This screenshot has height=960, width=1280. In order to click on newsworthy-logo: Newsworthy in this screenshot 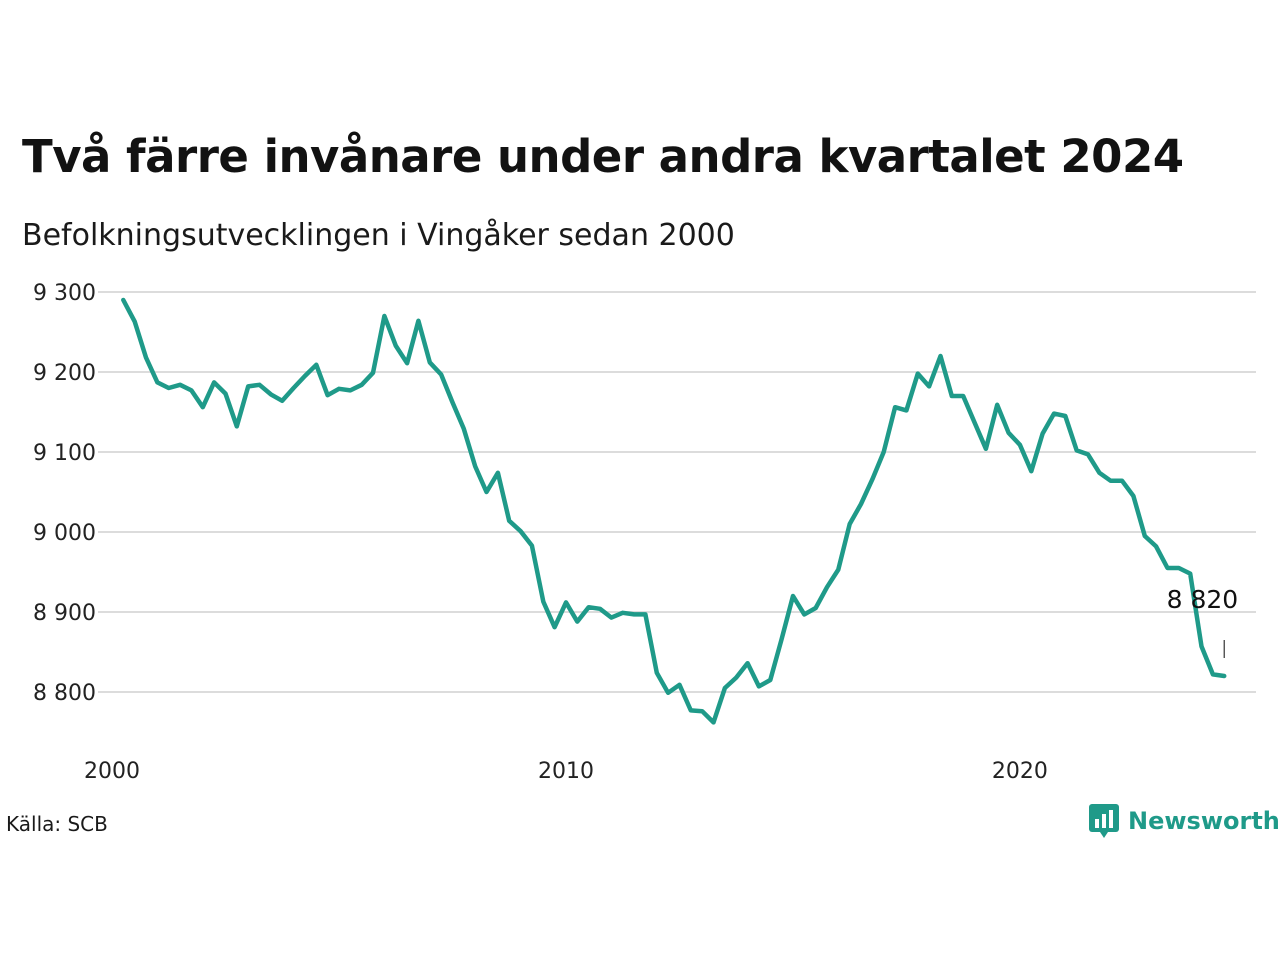, I will do `click(1184, 821)`.